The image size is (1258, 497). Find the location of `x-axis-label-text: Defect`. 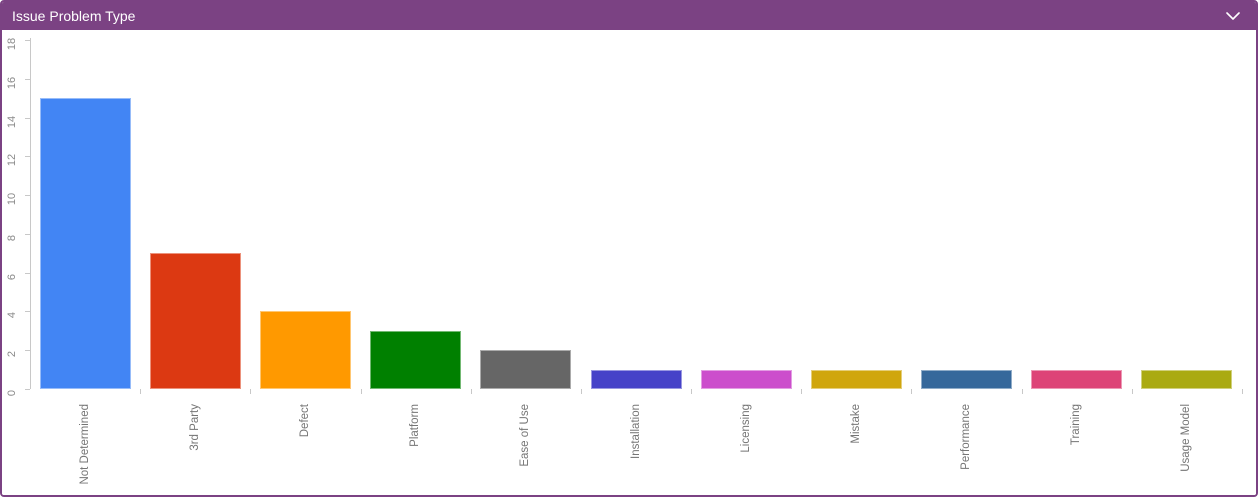

x-axis-label-text: Defect is located at coordinates (304, 421).